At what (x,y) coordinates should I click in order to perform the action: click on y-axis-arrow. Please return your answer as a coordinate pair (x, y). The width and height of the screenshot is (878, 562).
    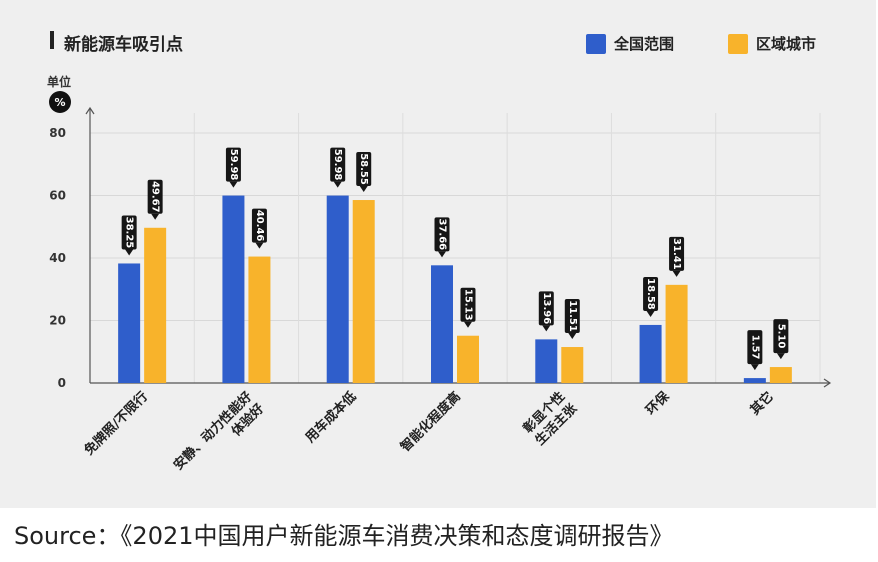
    Looking at the image, I should click on (90, 110).